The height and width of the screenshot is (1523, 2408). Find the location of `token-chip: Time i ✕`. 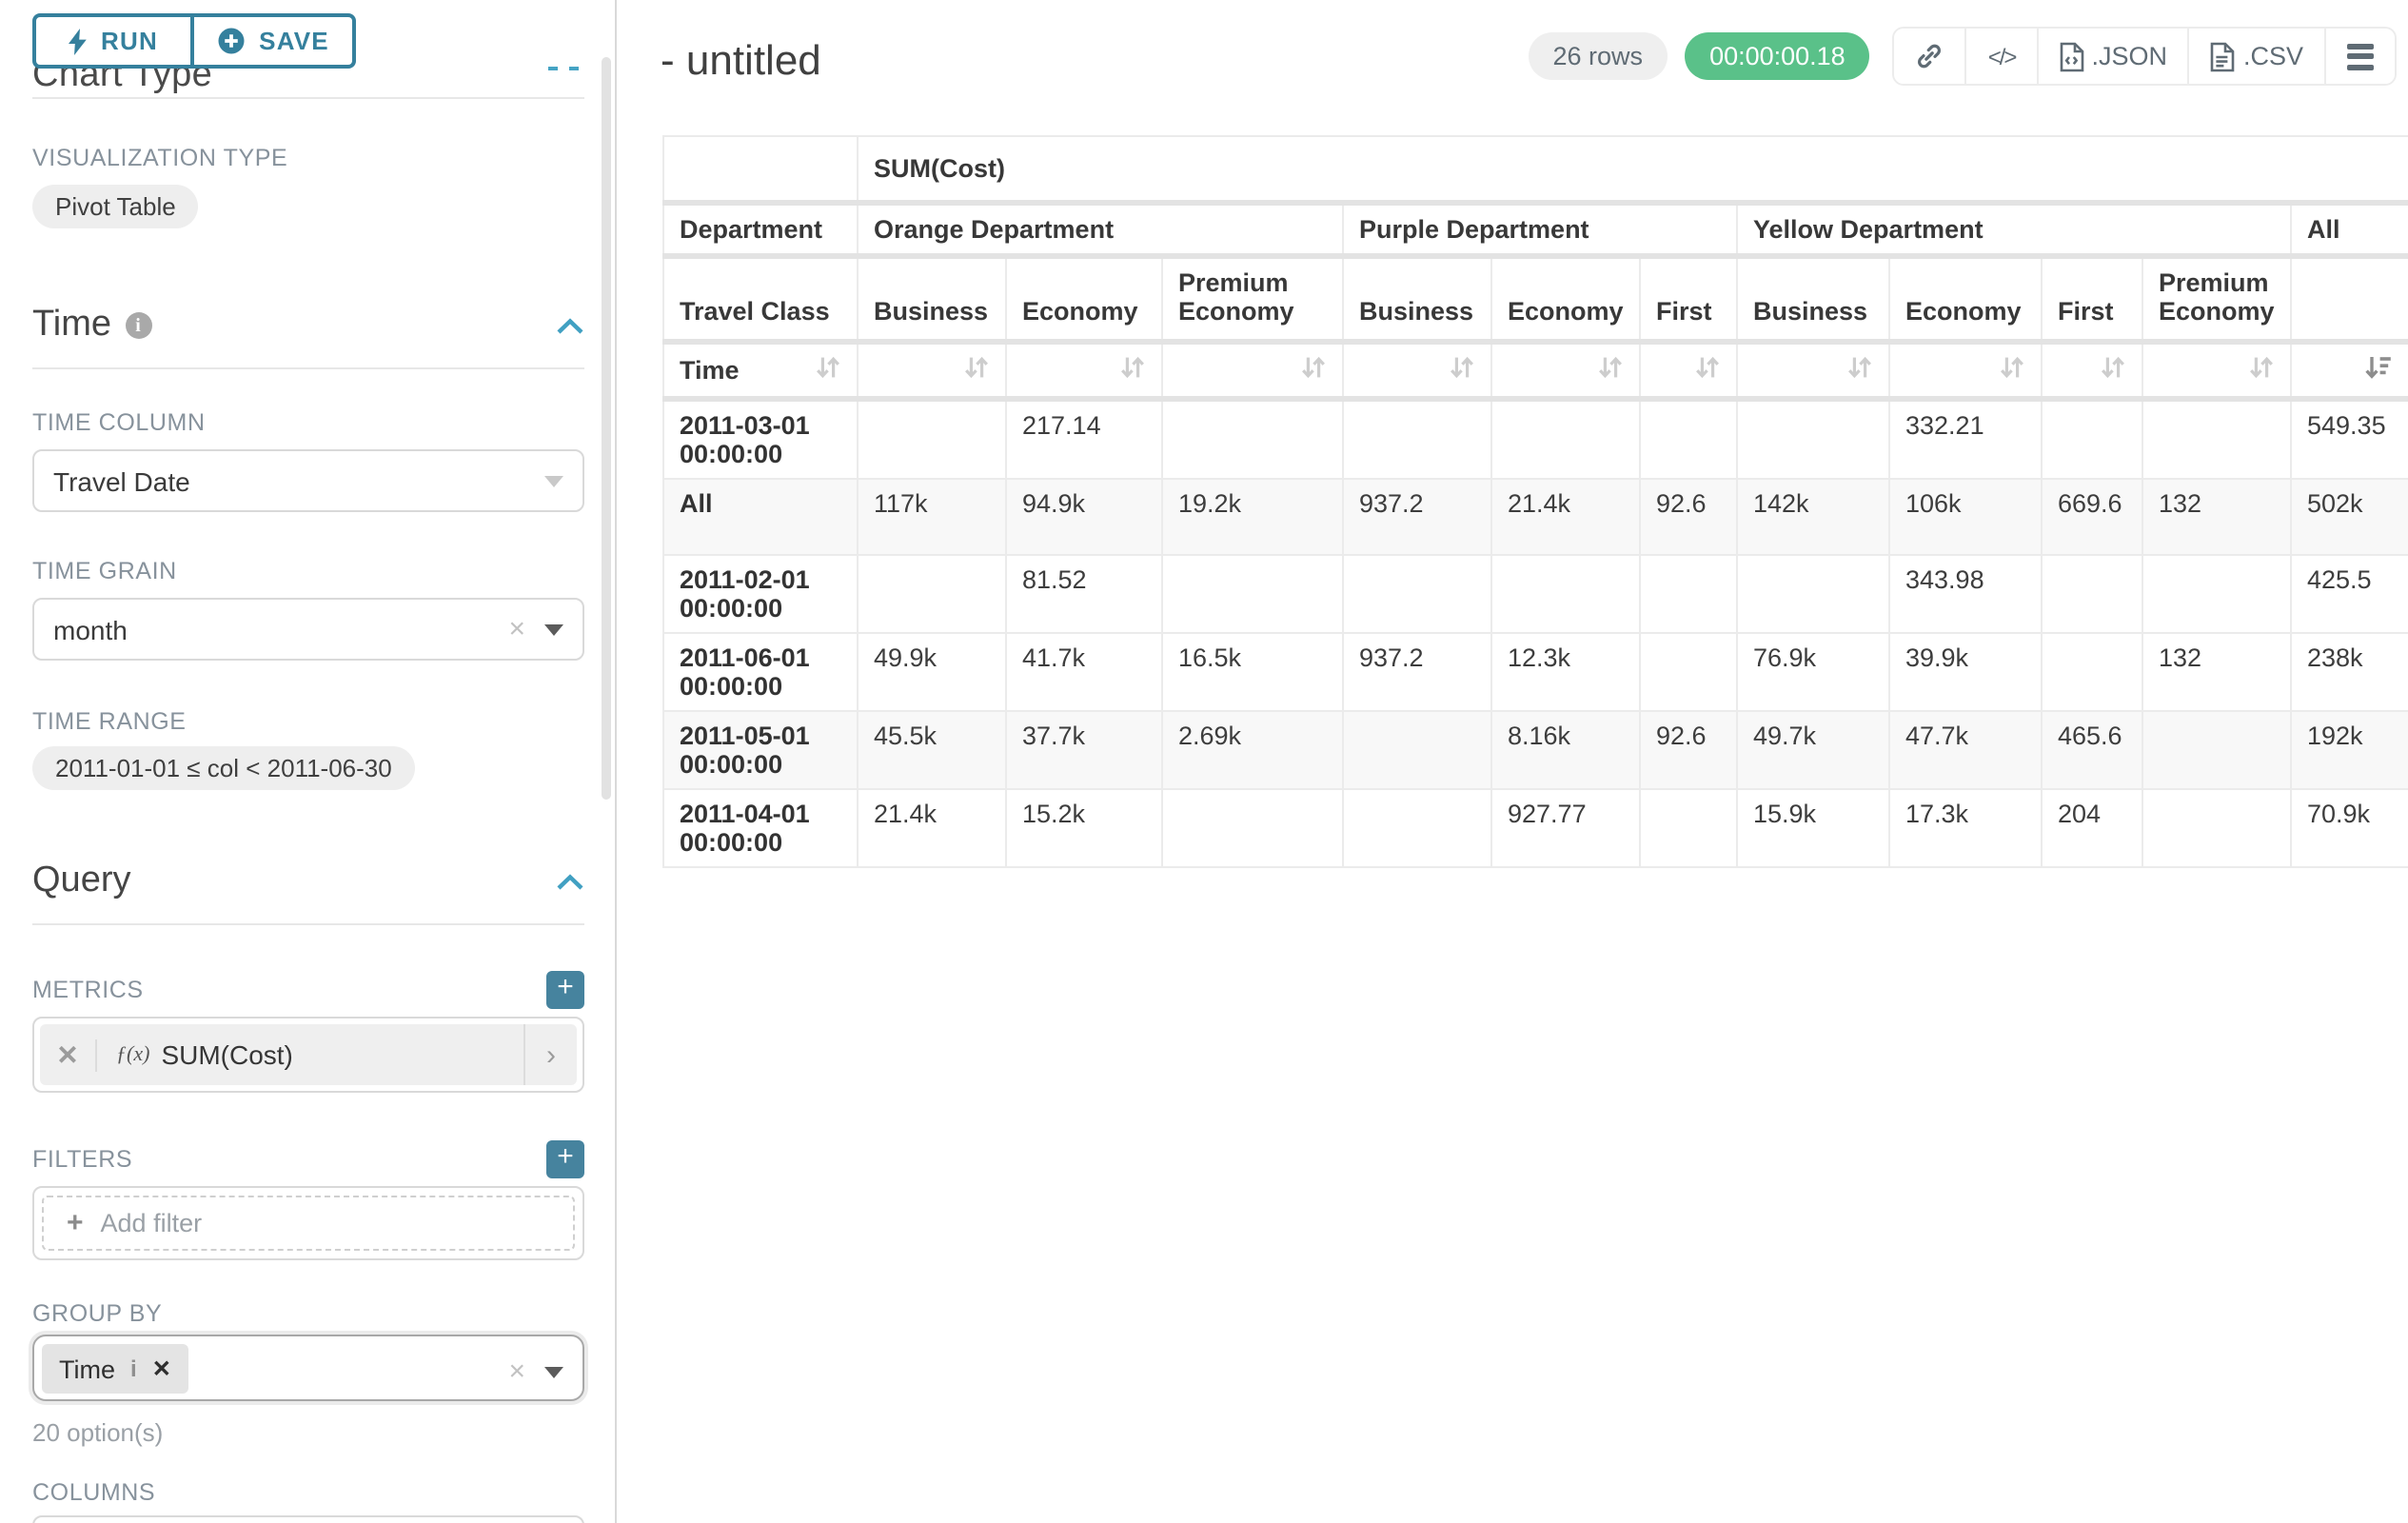

token-chip: Time i ✕ is located at coordinates (115, 1369).